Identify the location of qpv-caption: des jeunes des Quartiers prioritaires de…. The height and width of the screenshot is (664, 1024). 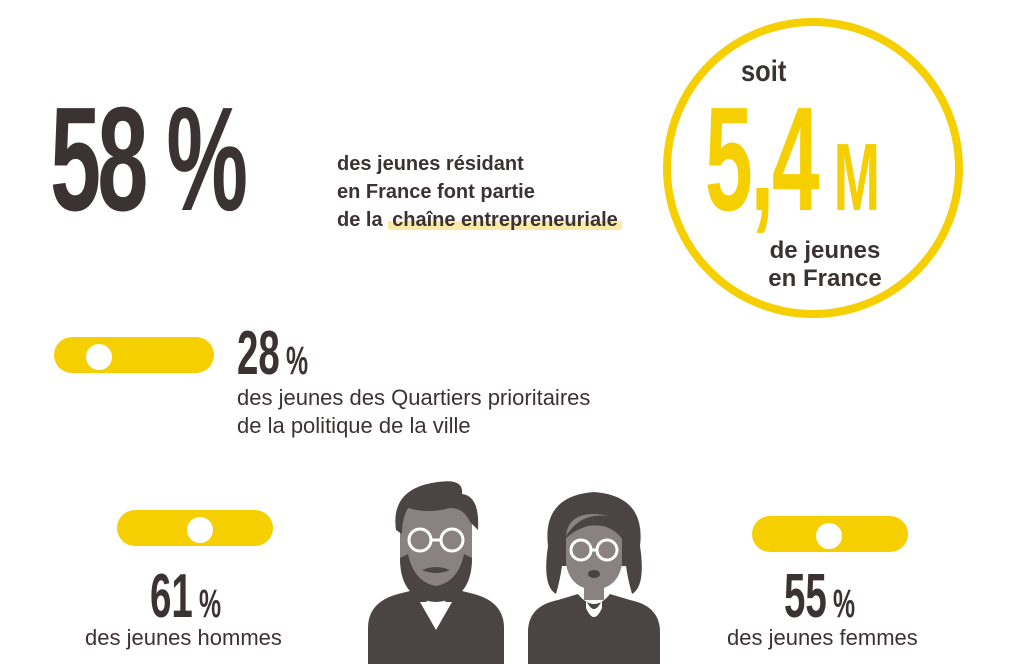
(467, 412).